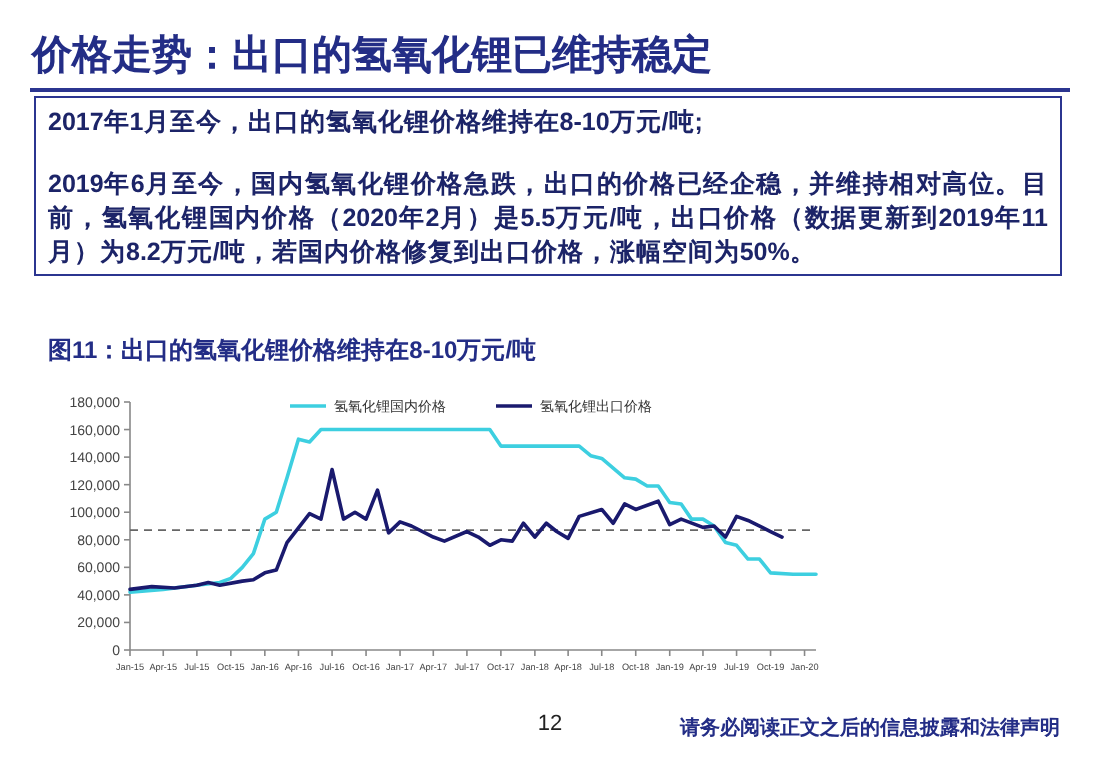 This screenshot has height=758, width=1100. I want to click on text: 2017年1月至今，出口的氢氧化锂价格维持在8-10万元/吨;, so click(376, 123).